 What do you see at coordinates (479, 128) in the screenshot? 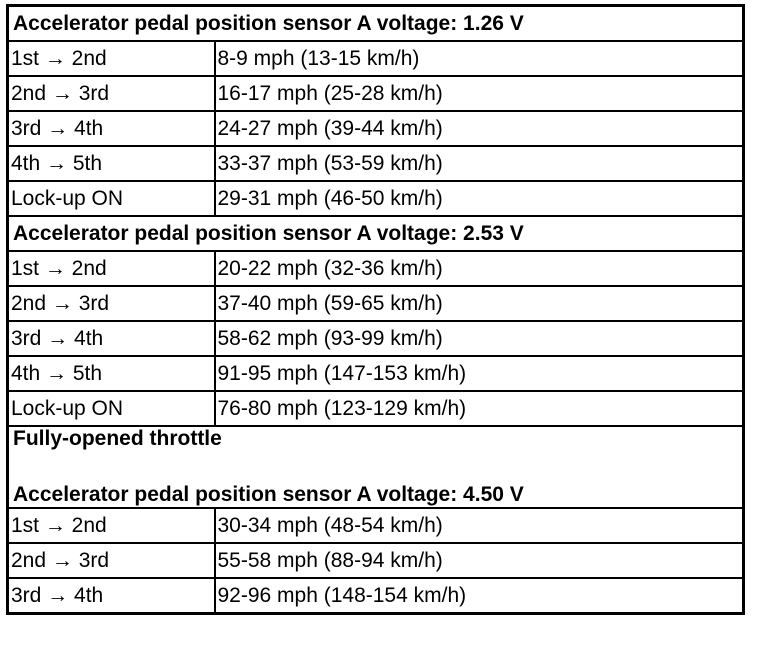
I see `speed-cell: 24-27 mph (39-44 km/h)` at bounding box center [479, 128].